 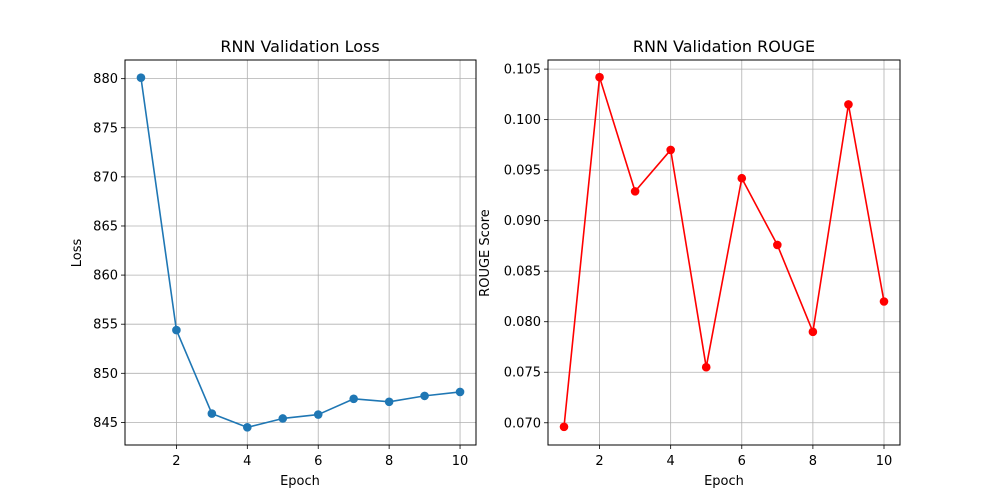 What do you see at coordinates (105, 374) in the screenshot?
I see `loss-y-tick-label: 850` at bounding box center [105, 374].